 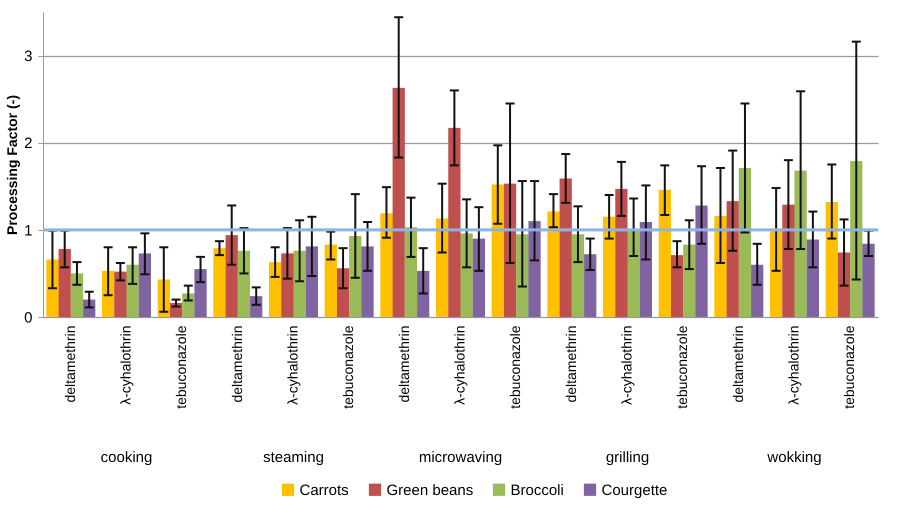 I want to click on legend-label: Green beans, so click(x=430, y=490).